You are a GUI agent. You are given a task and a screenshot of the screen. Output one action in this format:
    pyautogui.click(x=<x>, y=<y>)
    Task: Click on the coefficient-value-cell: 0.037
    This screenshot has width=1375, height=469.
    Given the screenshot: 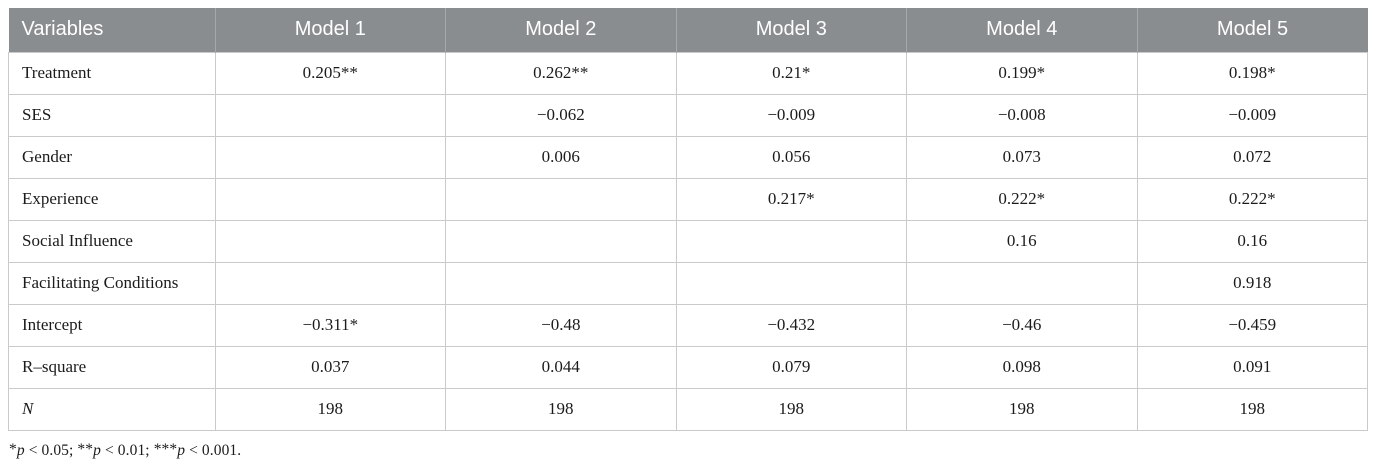 What is the action you would take?
    pyautogui.click(x=330, y=367)
    